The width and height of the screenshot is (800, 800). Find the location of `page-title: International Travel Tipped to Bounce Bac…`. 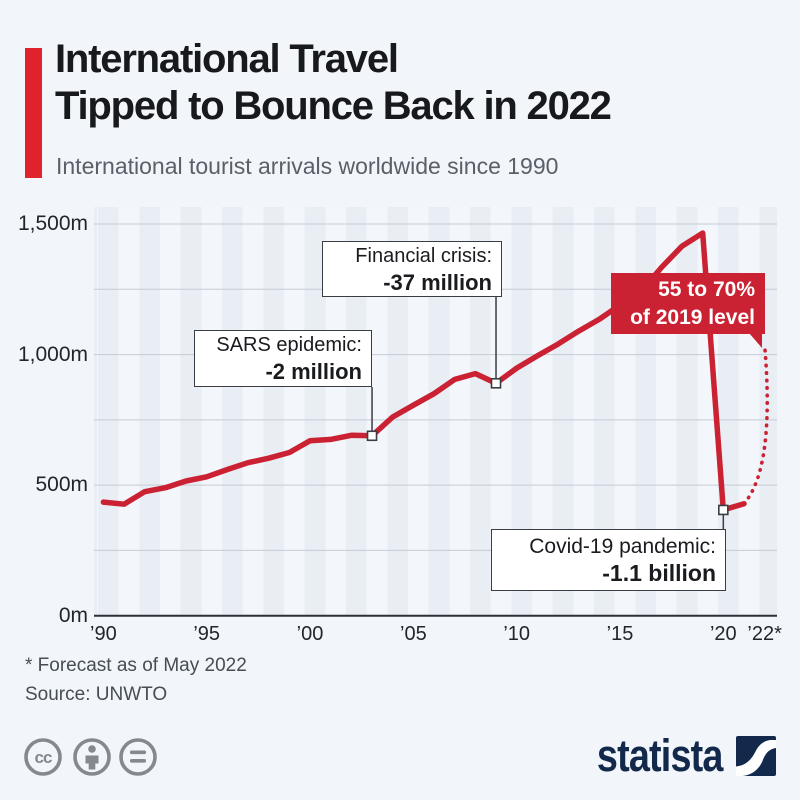

page-title: International Travel Tipped to Bounce Bac… is located at coordinates (333, 83).